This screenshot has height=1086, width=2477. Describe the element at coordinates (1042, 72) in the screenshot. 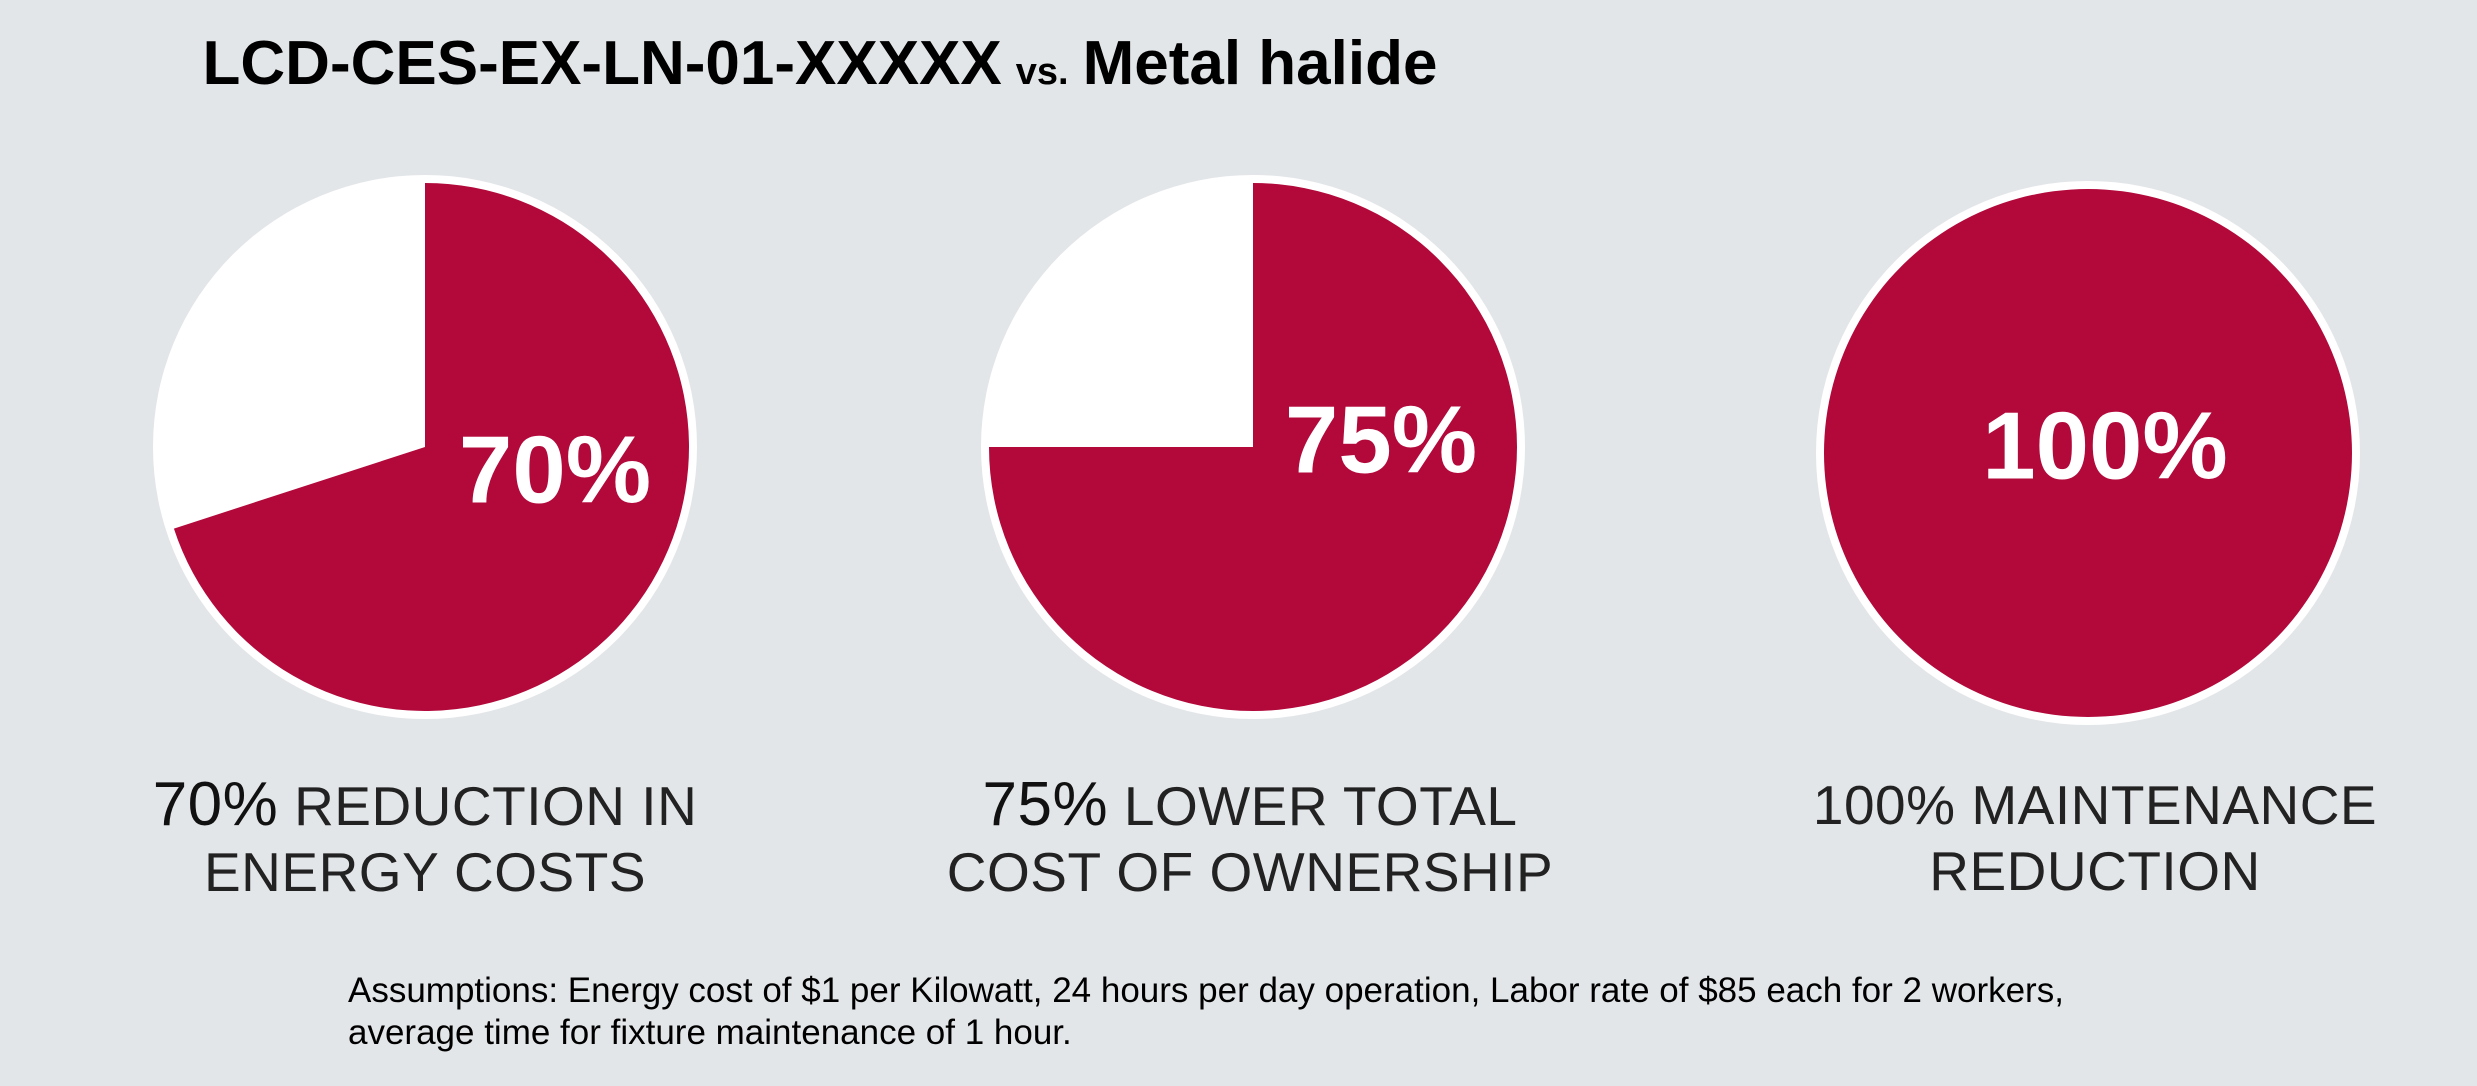

I see `title-vs: vs.` at that location.